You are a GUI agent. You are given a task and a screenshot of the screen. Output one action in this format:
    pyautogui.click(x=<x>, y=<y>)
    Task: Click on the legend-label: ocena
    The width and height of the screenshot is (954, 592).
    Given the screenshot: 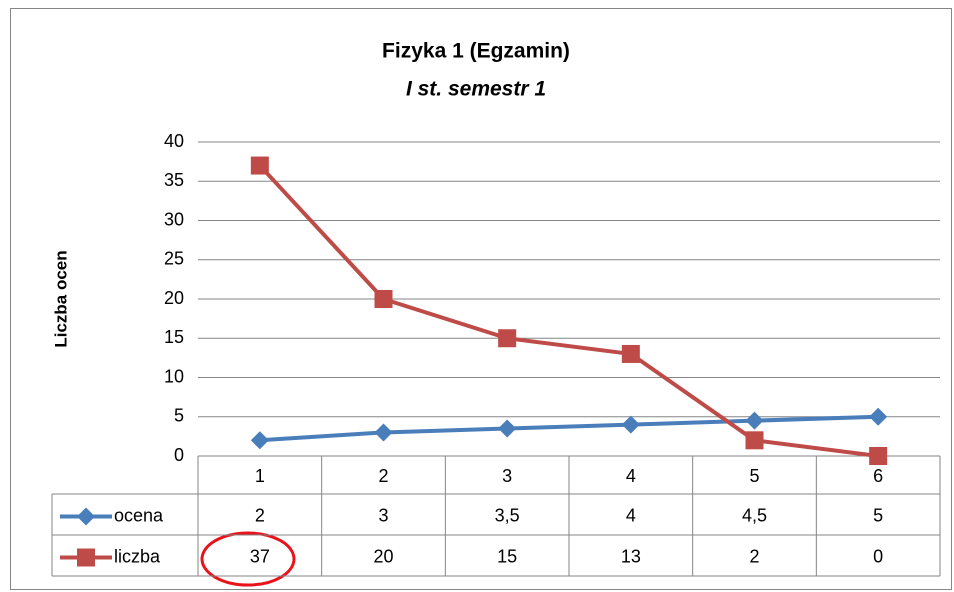 What is the action you would take?
    pyautogui.click(x=139, y=515)
    